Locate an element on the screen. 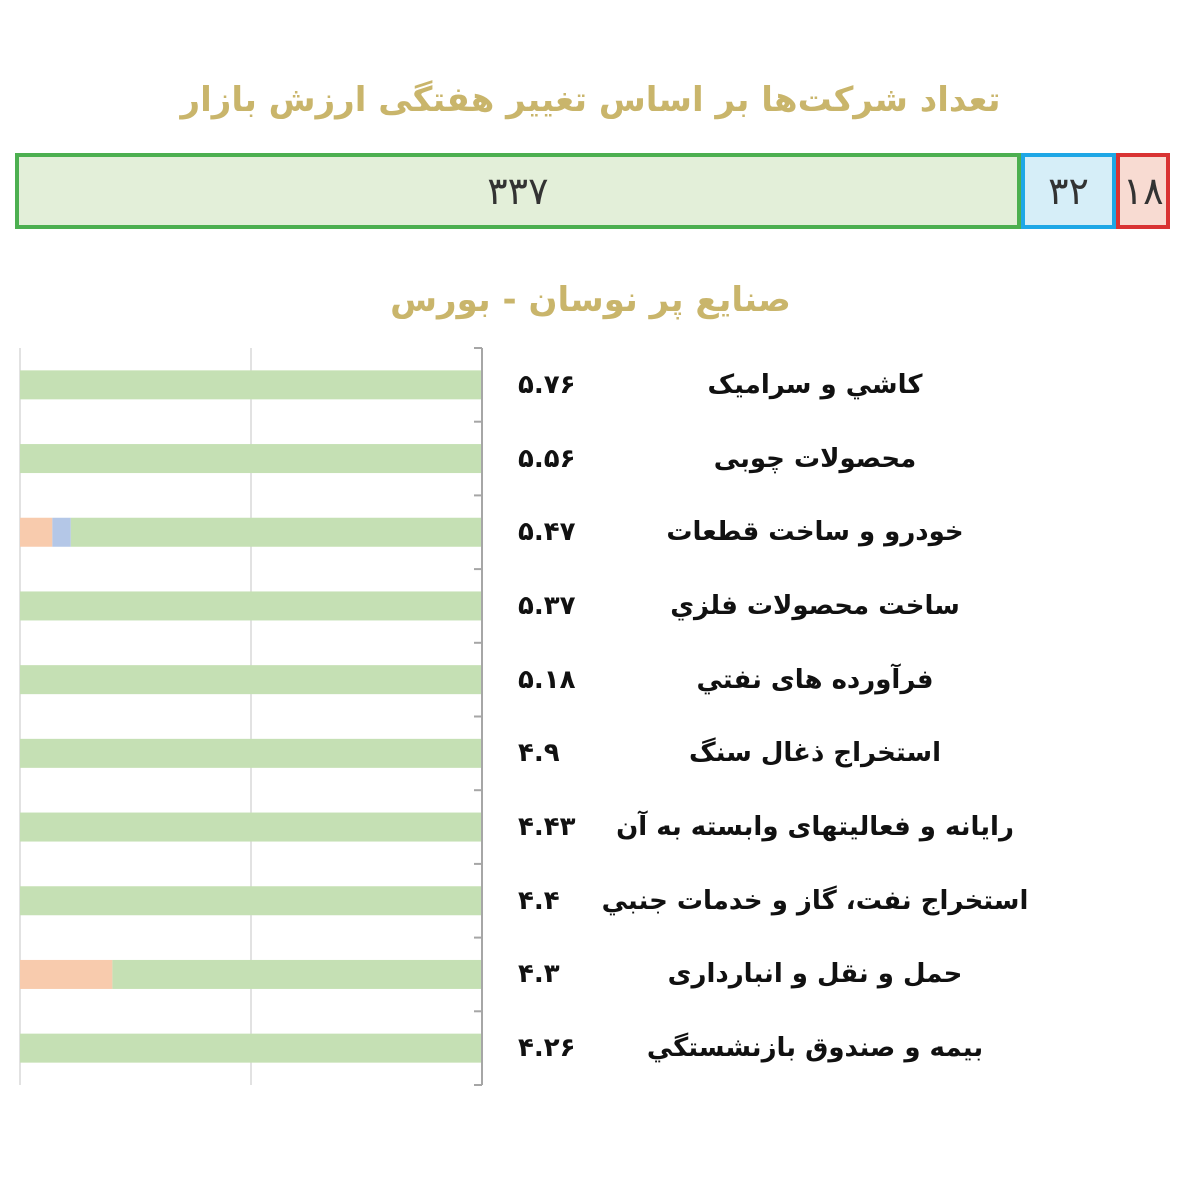  category-label: کاشي و سراميک is located at coordinates (815, 384).